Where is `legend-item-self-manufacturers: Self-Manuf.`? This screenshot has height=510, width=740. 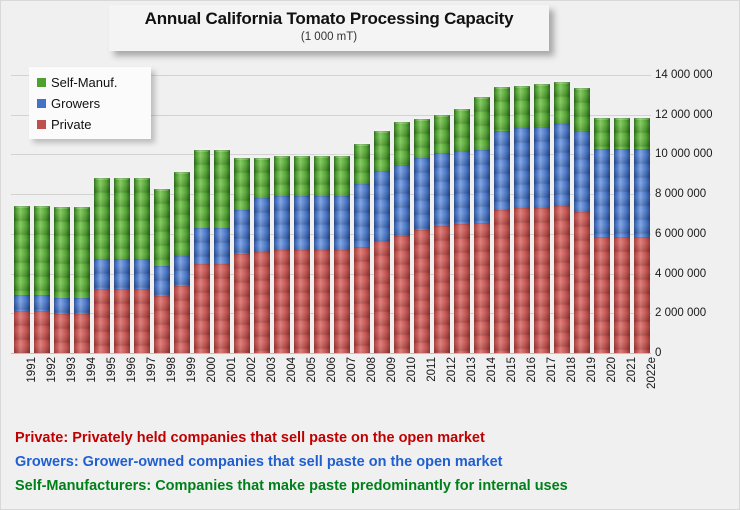
legend-item-self-manufacturers: Self-Manuf. is located at coordinates (91, 82).